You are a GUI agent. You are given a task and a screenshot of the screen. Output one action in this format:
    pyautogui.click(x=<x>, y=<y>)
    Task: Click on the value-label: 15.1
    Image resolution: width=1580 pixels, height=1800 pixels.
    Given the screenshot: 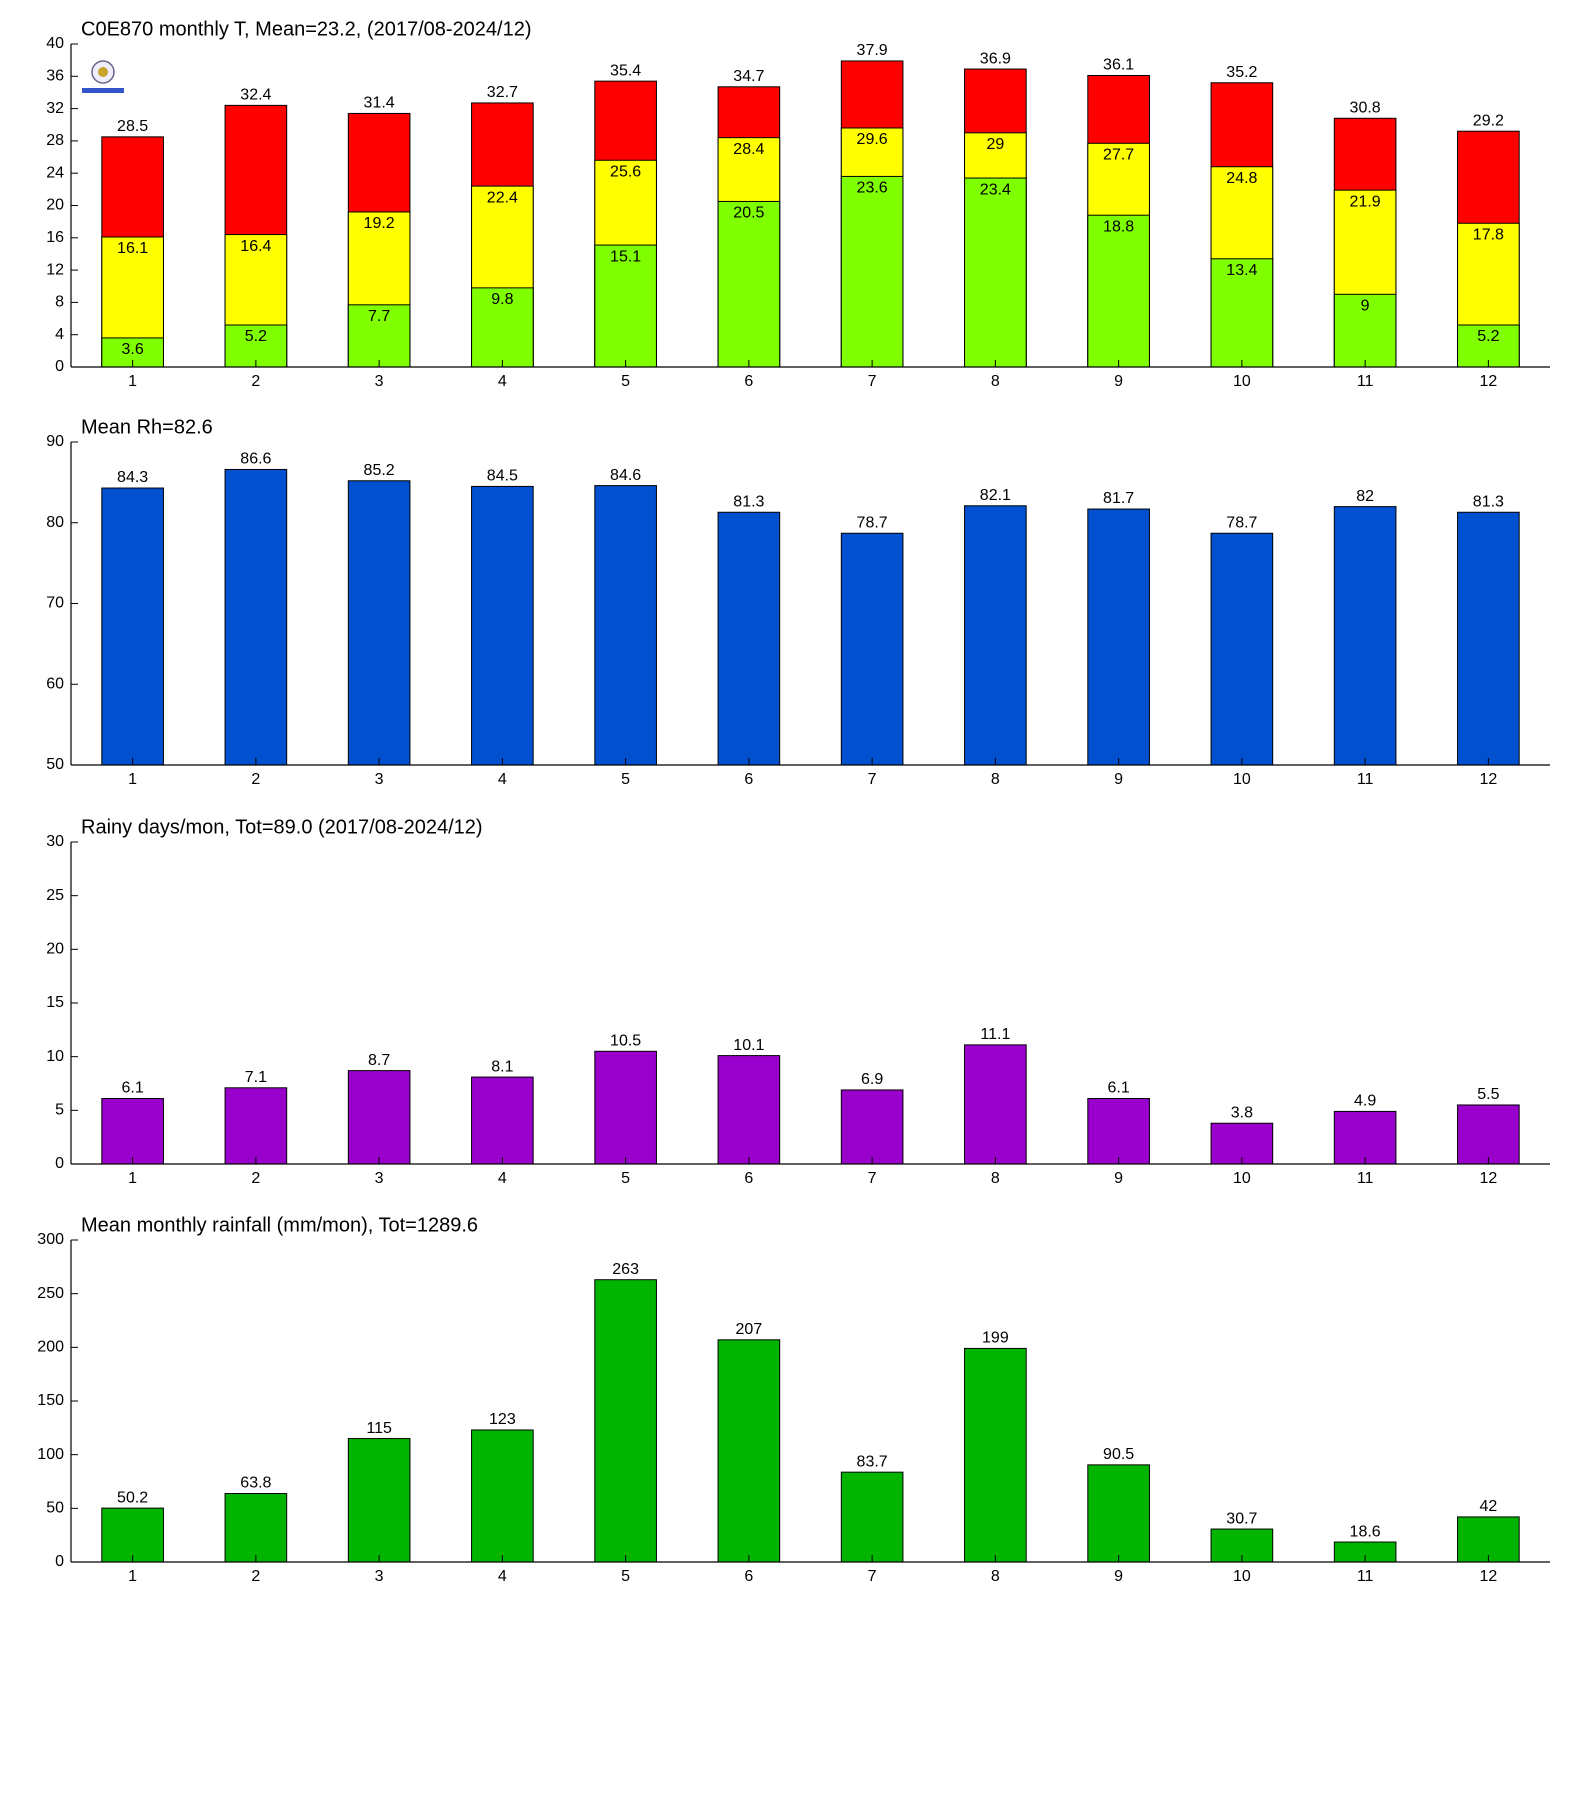 What is the action you would take?
    pyautogui.click(x=625, y=256)
    